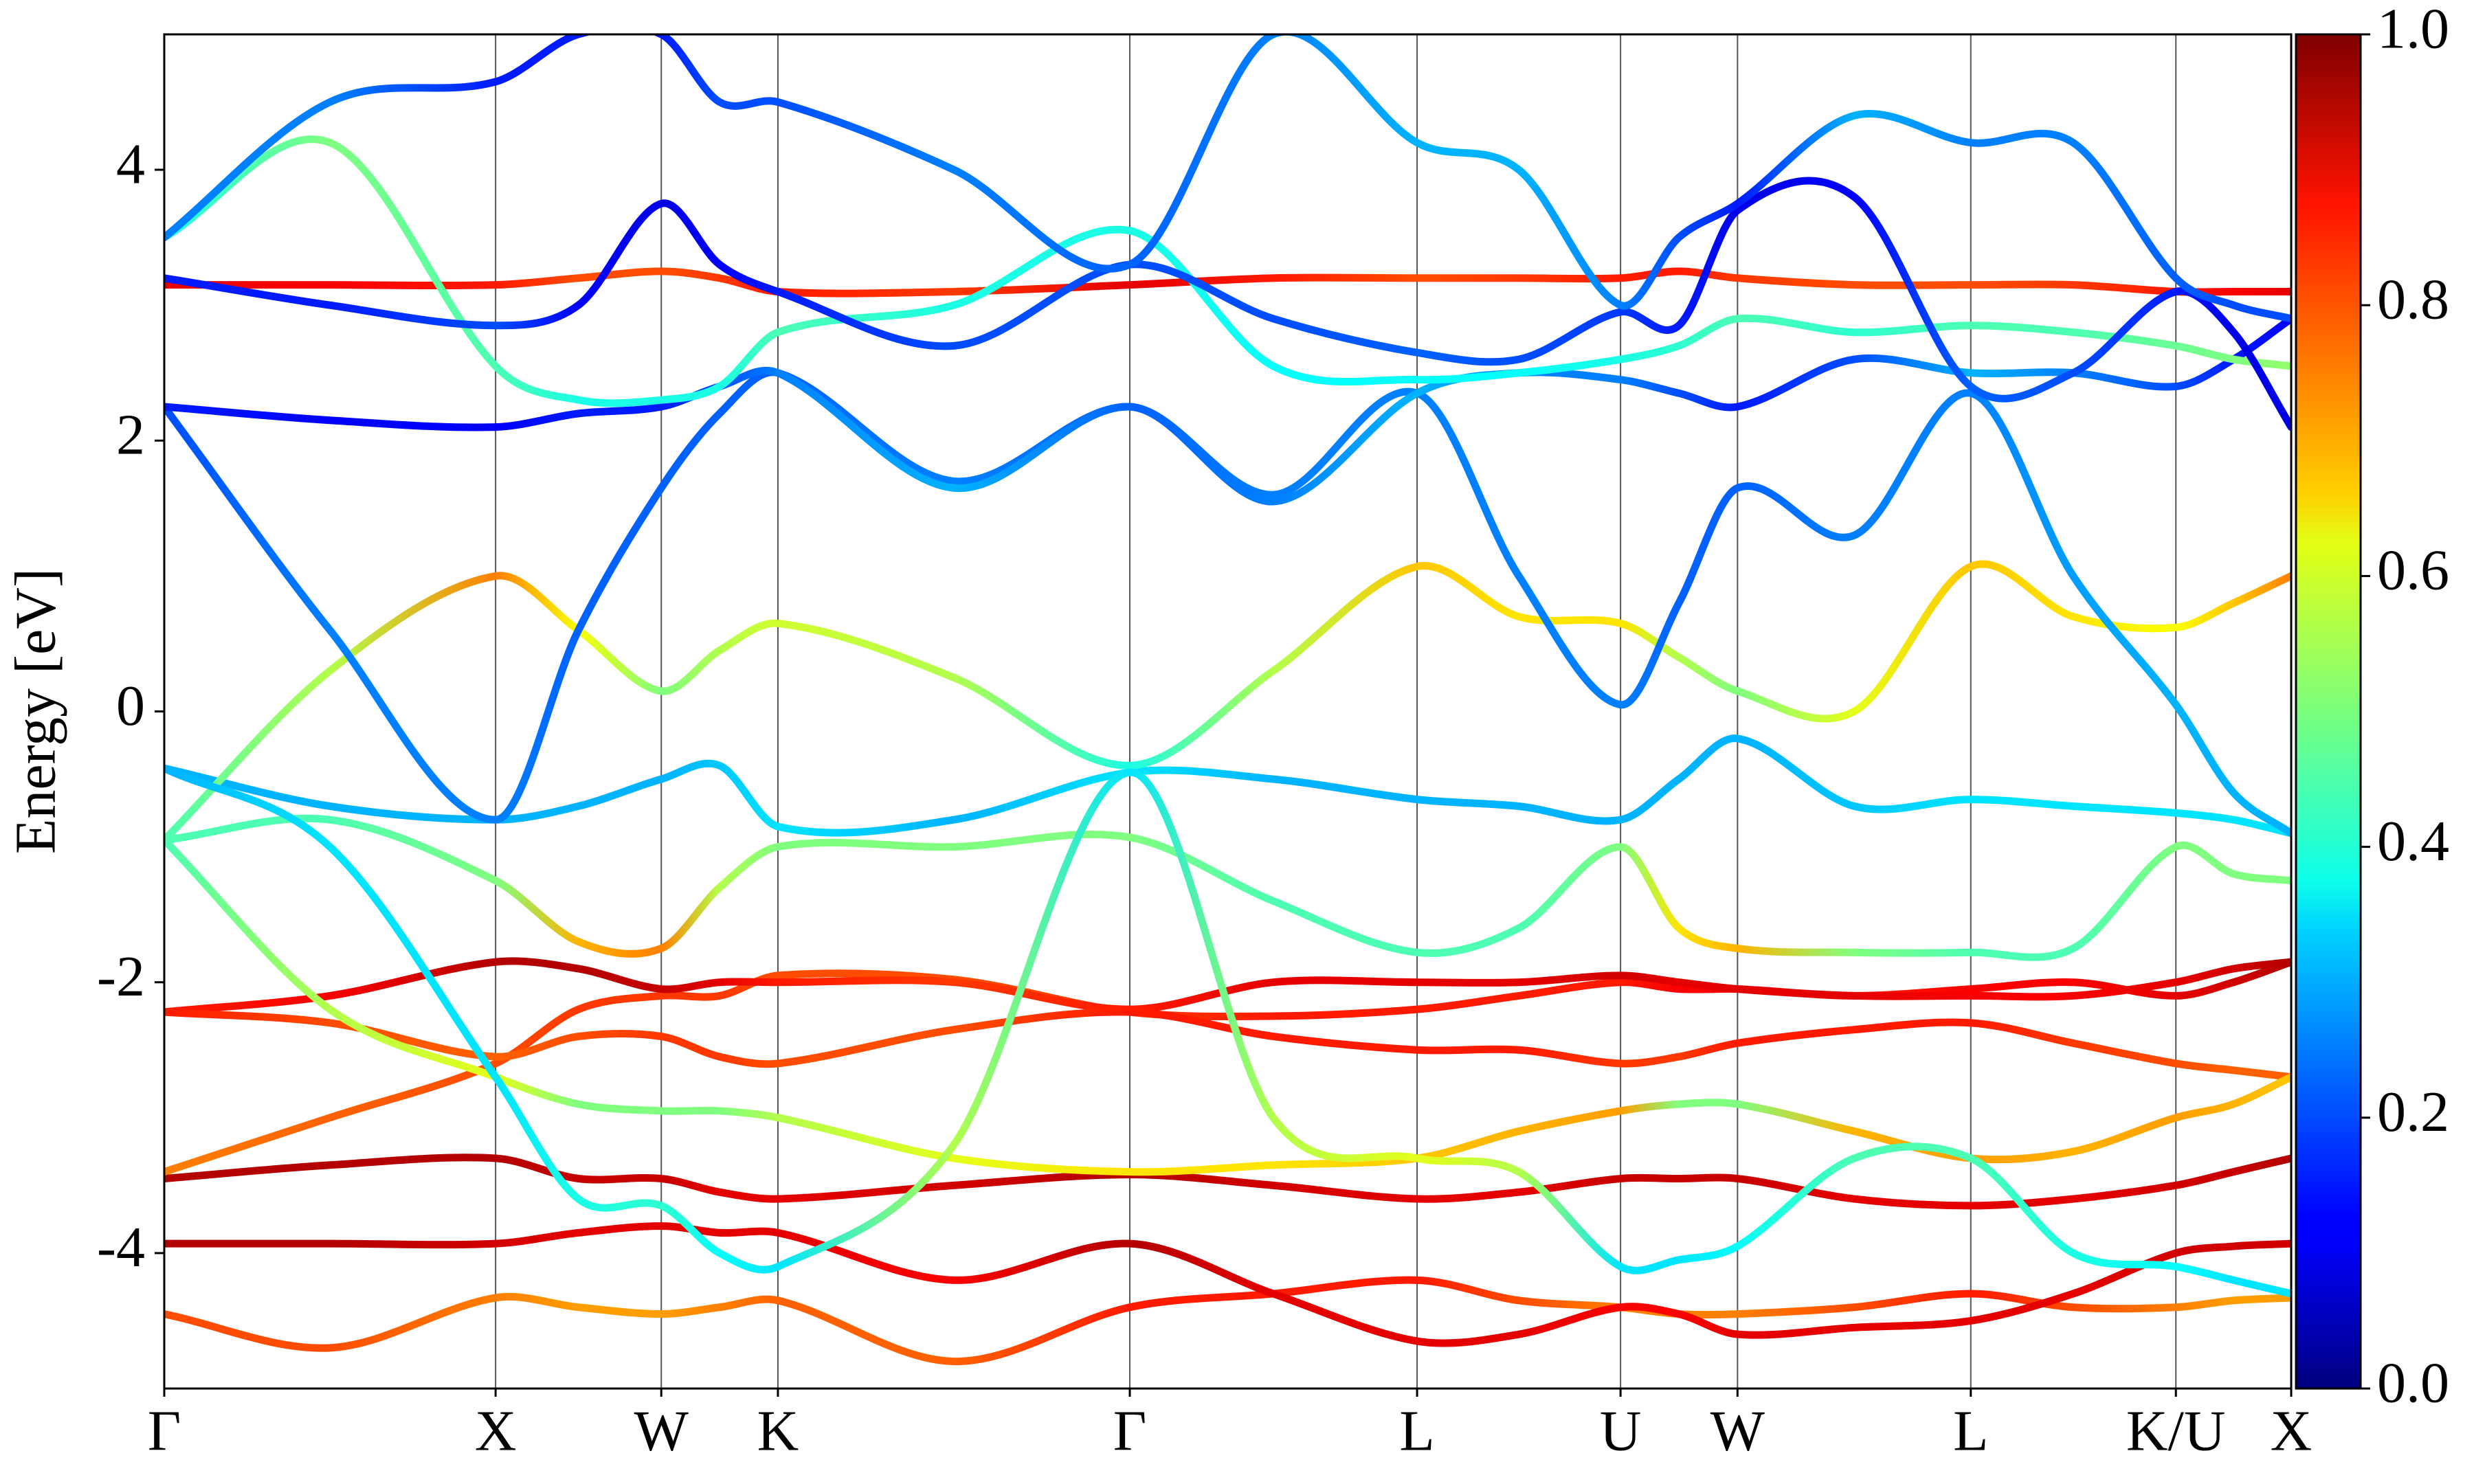 The image size is (2474, 1484). Describe the element at coordinates (2176, 1431) in the screenshot. I see `x-tick-label: K/U` at that location.